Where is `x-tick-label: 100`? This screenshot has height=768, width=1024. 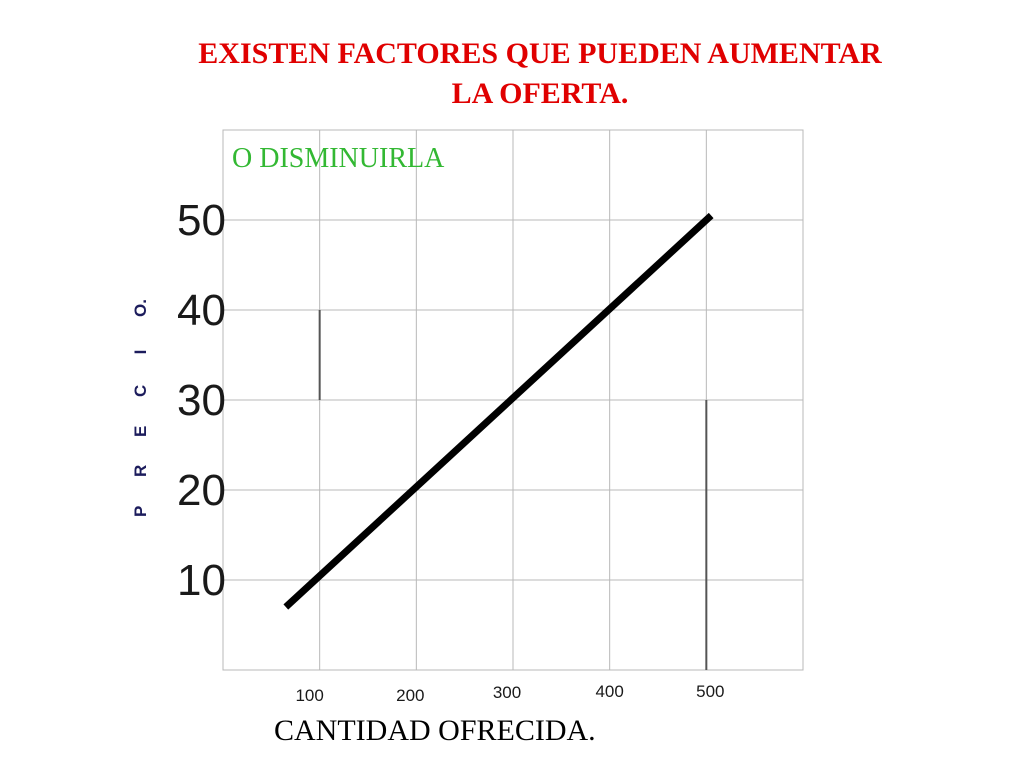 x-tick-label: 100 is located at coordinates (309, 695).